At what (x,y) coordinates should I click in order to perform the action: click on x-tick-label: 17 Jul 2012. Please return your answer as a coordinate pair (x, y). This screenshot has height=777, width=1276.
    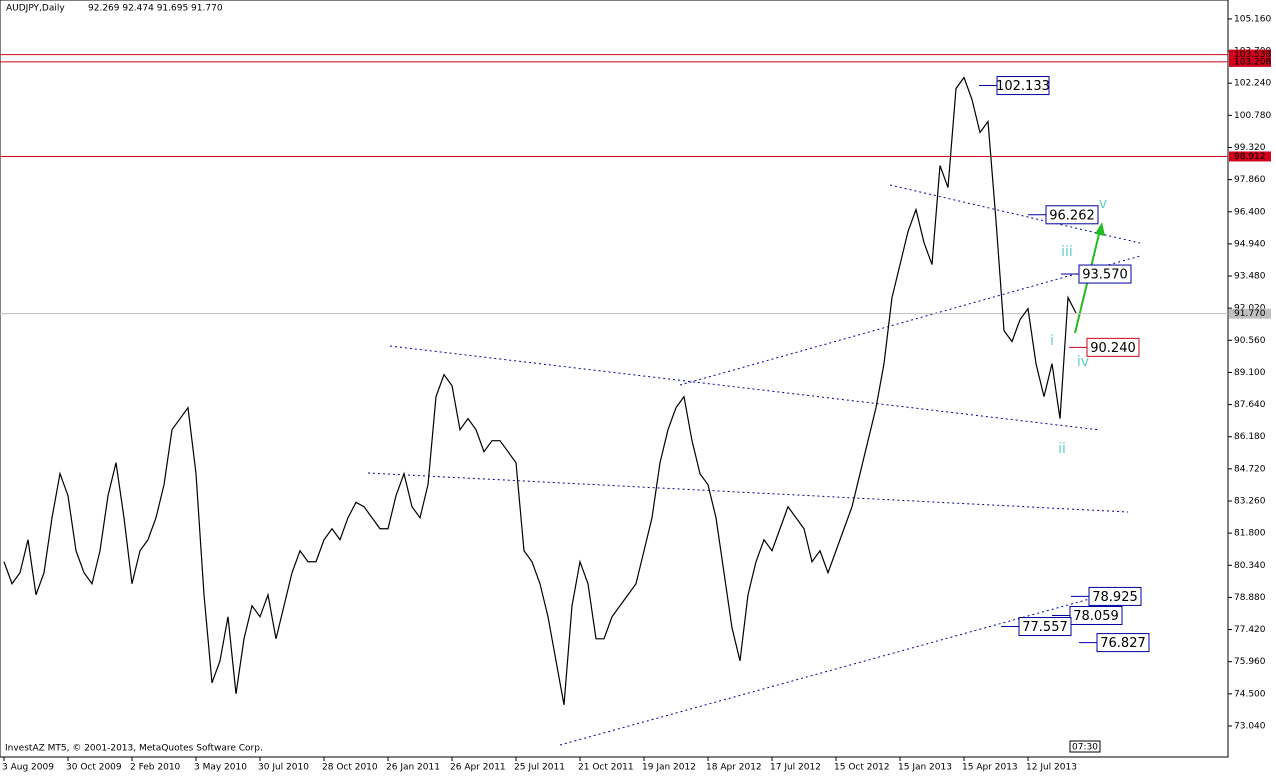
    Looking at the image, I should click on (795, 768).